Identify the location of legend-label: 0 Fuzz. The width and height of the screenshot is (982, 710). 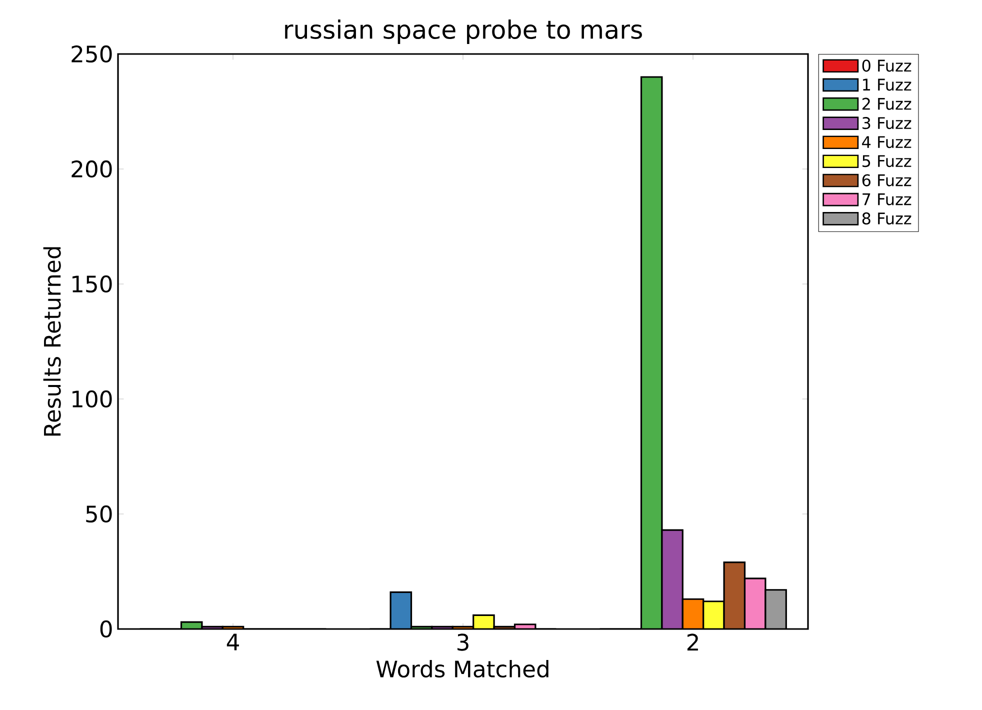
(887, 66).